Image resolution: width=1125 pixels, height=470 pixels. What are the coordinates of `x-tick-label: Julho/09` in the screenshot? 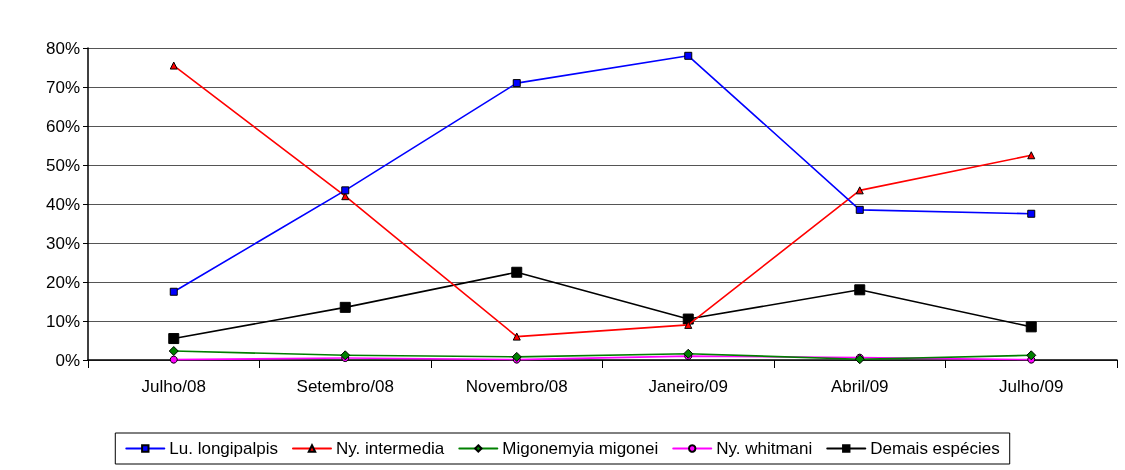 It's located at (1031, 386).